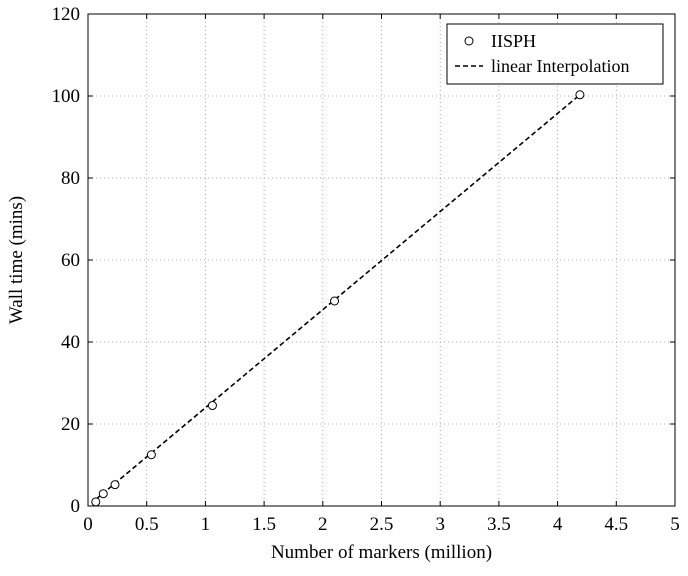  Describe the element at coordinates (675, 524) in the screenshot. I see `x-tick-label: 5` at that location.